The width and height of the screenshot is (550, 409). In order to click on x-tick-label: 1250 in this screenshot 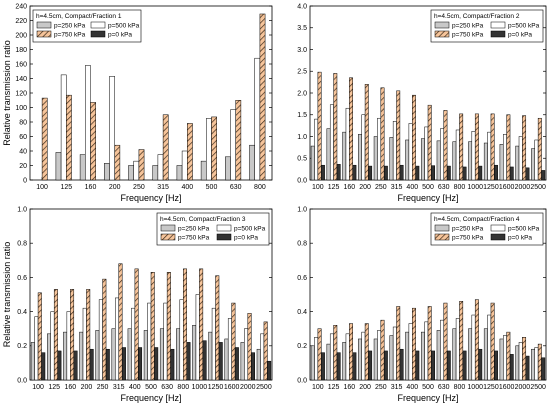, I will do `click(216, 387)`.